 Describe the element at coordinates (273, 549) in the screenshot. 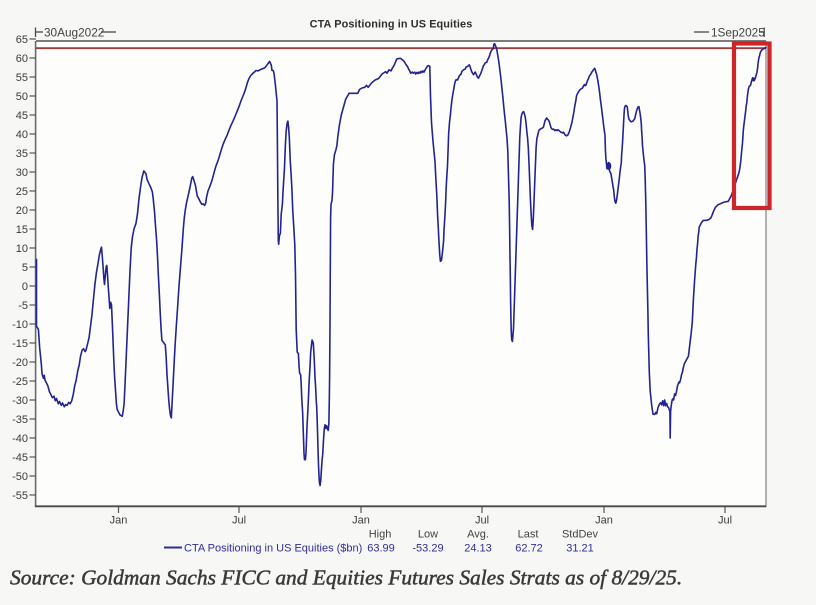

I see `svg-text:CTA Positioning in US Equities: CTA Positioning in US Equities ($bn)` at that location.